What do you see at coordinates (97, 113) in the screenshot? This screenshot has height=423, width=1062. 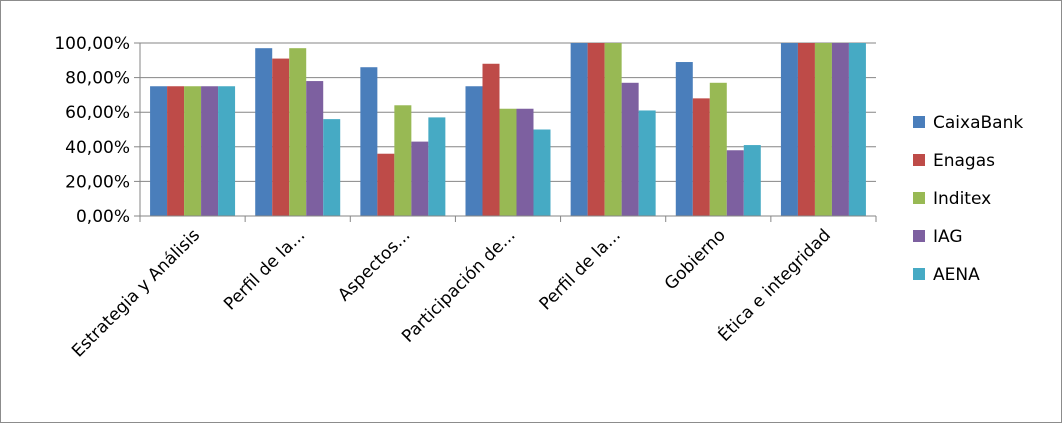 I see `y-tick-label: 60,00%` at bounding box center [97, 113].